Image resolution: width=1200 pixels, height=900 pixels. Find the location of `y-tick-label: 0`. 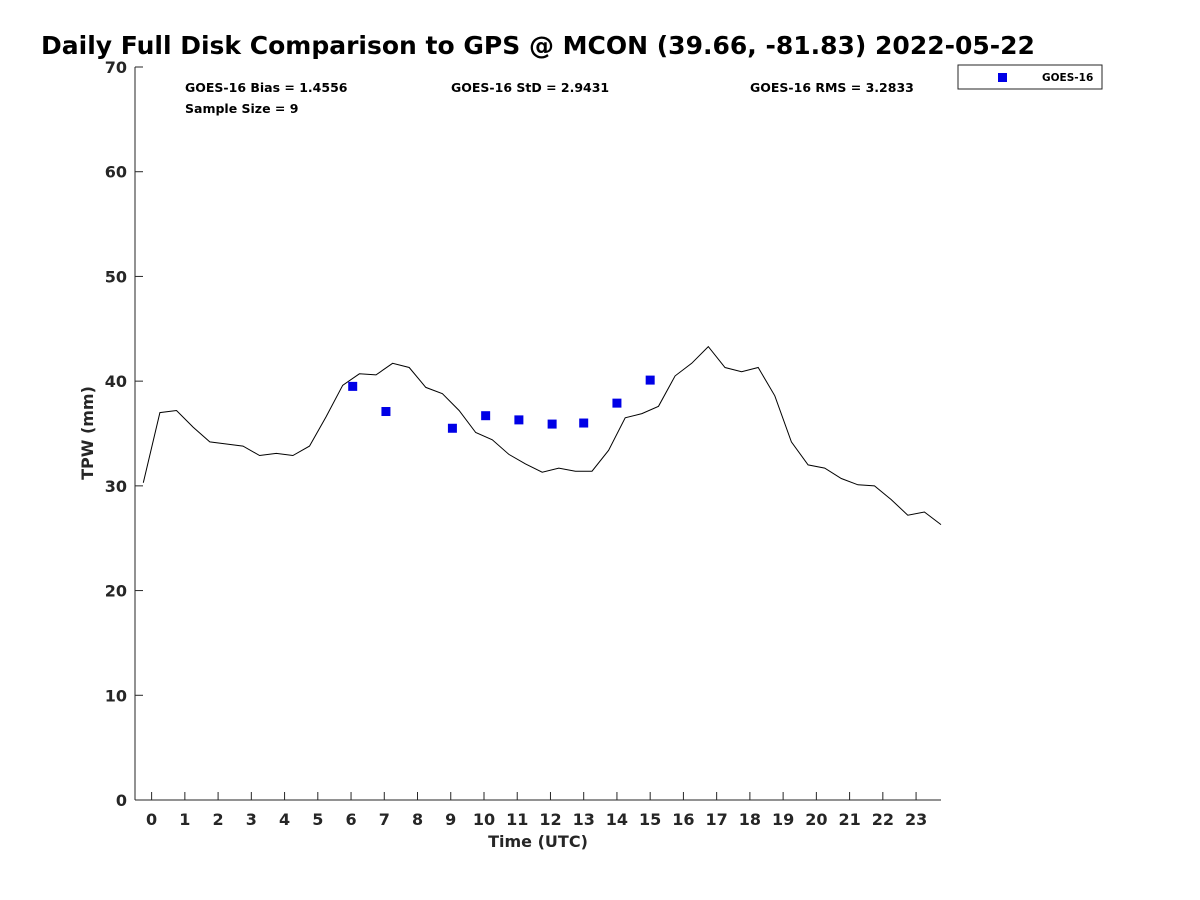

y-tick-label: 0 is located at coordinates (121, 800).